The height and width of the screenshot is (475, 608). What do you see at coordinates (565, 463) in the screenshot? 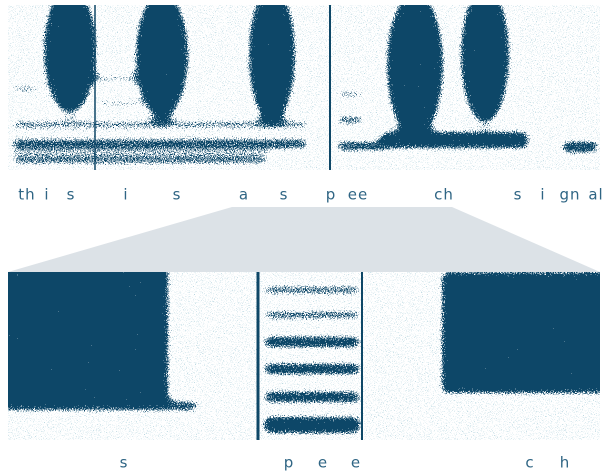
I see `phoneme-label: h` at bounding box center [565, 463].